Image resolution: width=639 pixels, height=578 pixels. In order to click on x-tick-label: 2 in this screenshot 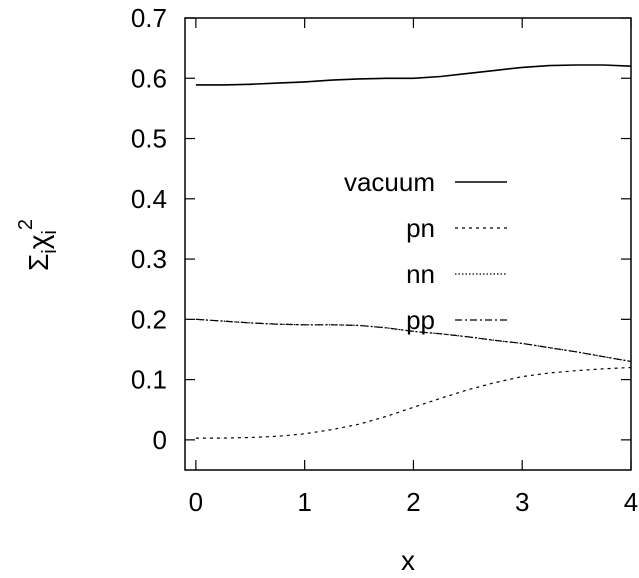, I will do `click(413, 502)`.